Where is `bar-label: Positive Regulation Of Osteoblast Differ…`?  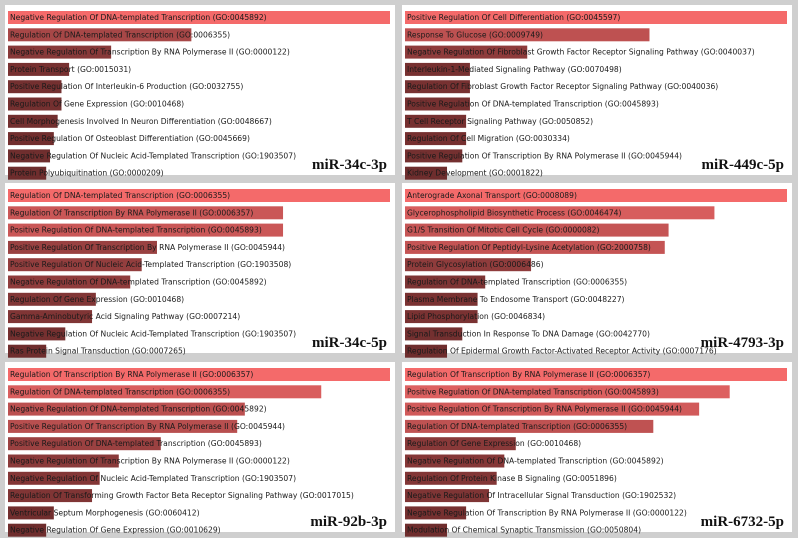 bar-label: Positive Regulation Of Osteoblast Differ… is located at coordinates (130, 138).